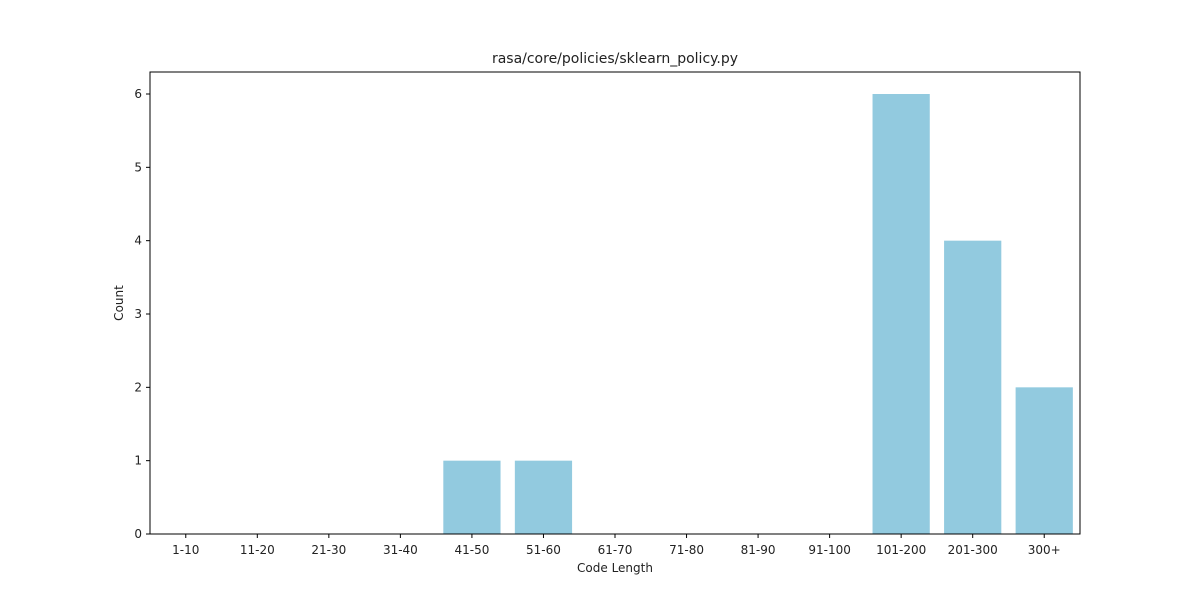 The image size is (1200, 604). What do you see at coordinates (138, 534) in the screenshot?
I see `y-tick-label: 0` at bounding box center [138, 534].